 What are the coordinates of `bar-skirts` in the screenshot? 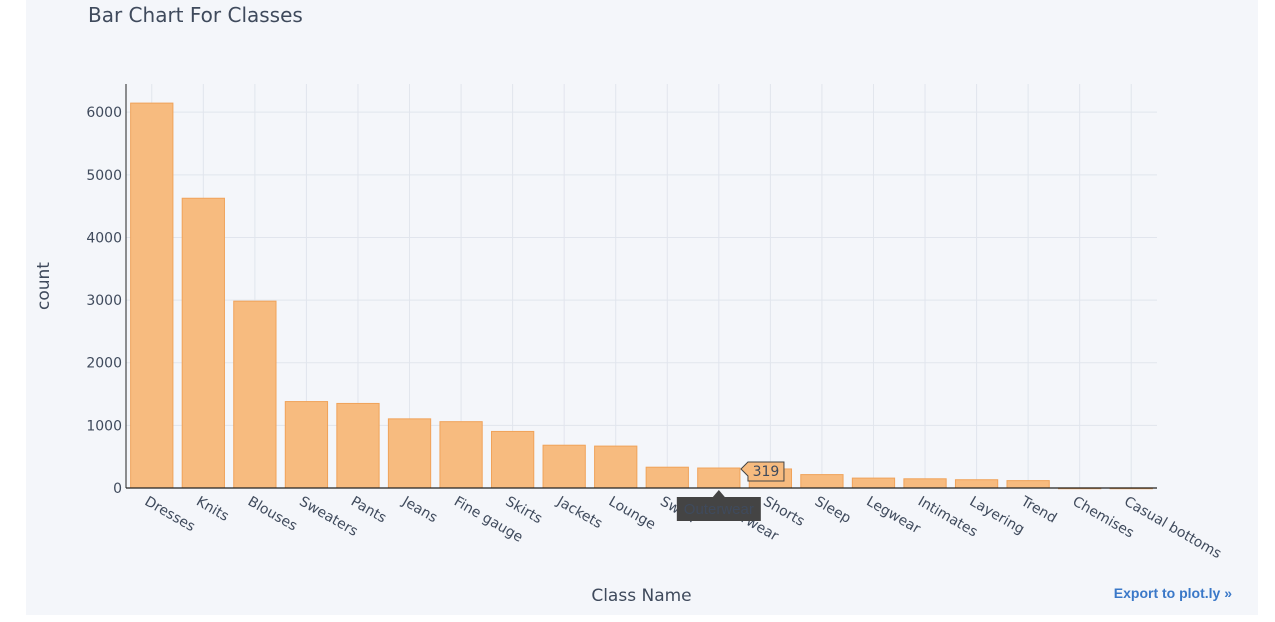 It's located at (512, 459).